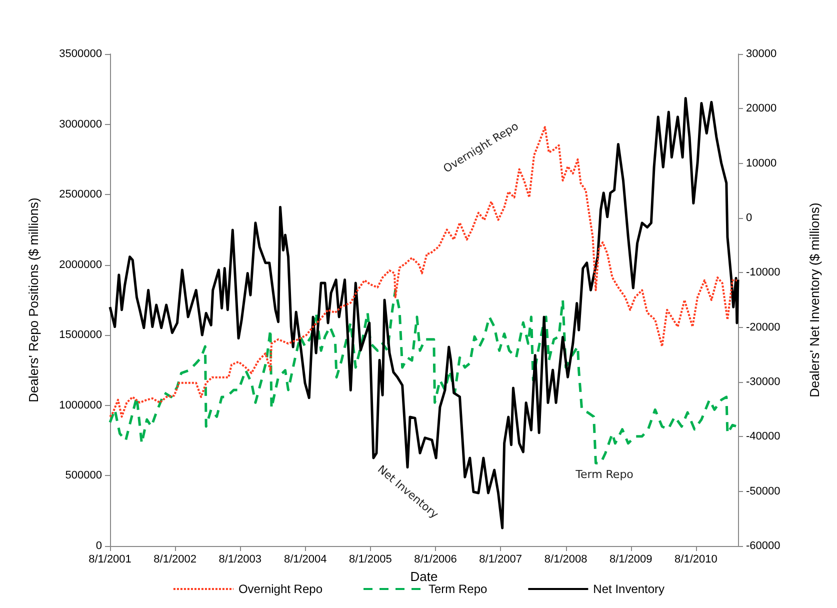 This screenshot has width=837, height=608. What do you see at coordinates (763, 546) in the screenshot?
I see `y2-tick-label: -60000` at bounding box center [763, 546].